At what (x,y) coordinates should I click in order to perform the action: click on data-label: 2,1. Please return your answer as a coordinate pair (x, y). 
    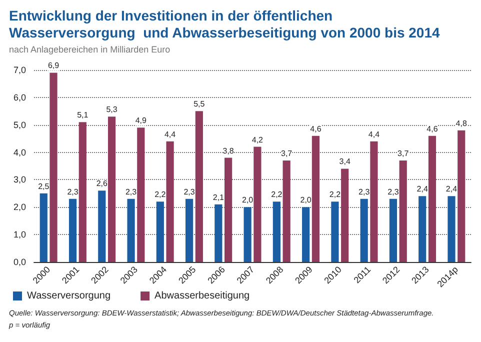
    Looking at the image, I should click on (218, 197).